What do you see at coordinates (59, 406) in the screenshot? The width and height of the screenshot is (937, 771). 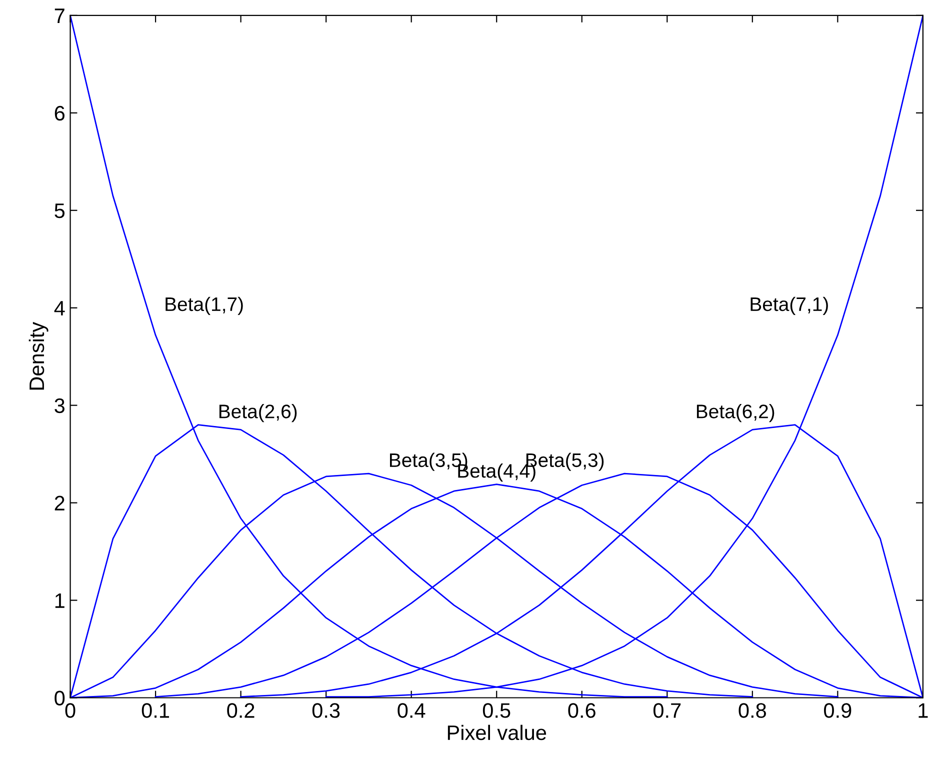 I see `y-tick-label: 3` at bounding box center [59, 406].